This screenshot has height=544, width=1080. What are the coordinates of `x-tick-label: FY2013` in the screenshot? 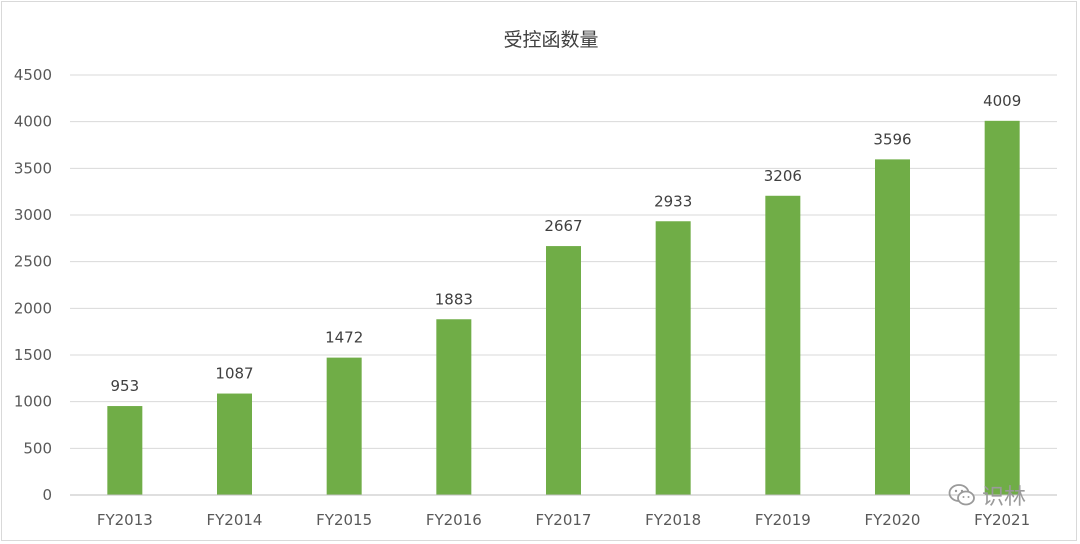 It's located at (125, 520).